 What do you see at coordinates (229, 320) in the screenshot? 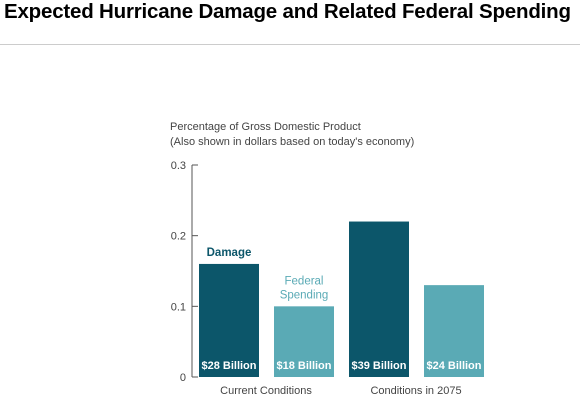
I see `bar-damage-current` at bounding box center [229, 320].